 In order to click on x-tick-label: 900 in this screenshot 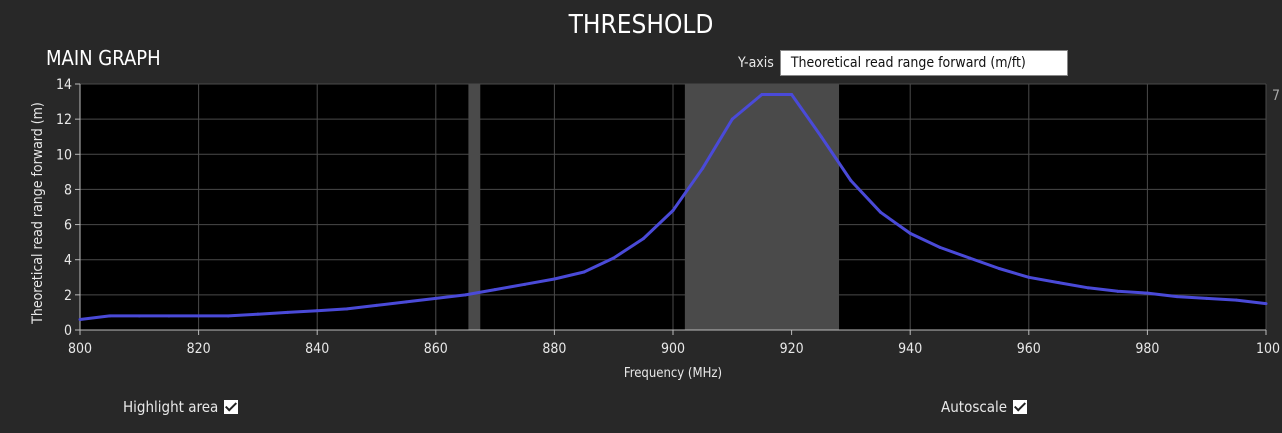, I will do `click(673, 349)`.